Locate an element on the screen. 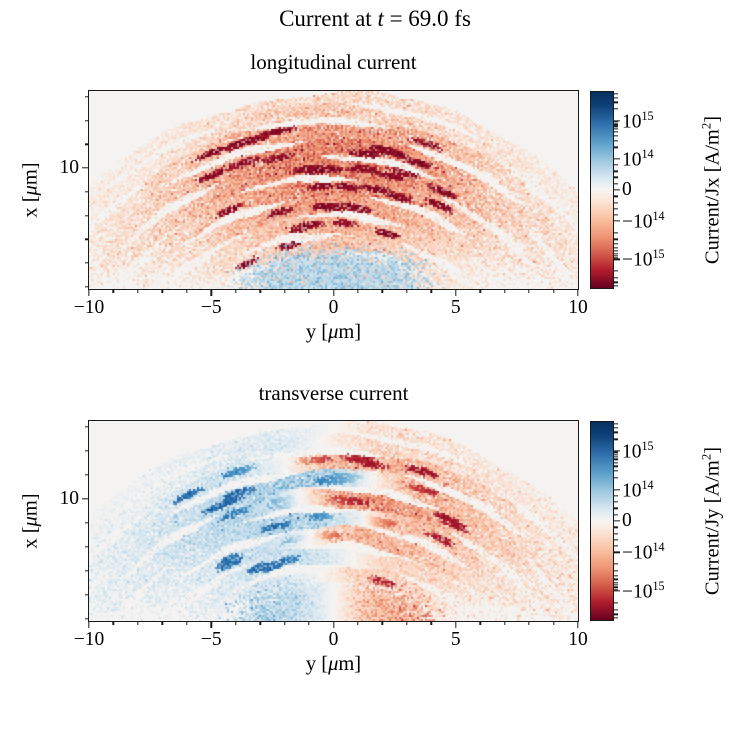 Image resolution: width=750 pixels, height=750 pixels. colorbar: 1015 1014 0 −1014 −1015 is located at coordinates (627, 521).